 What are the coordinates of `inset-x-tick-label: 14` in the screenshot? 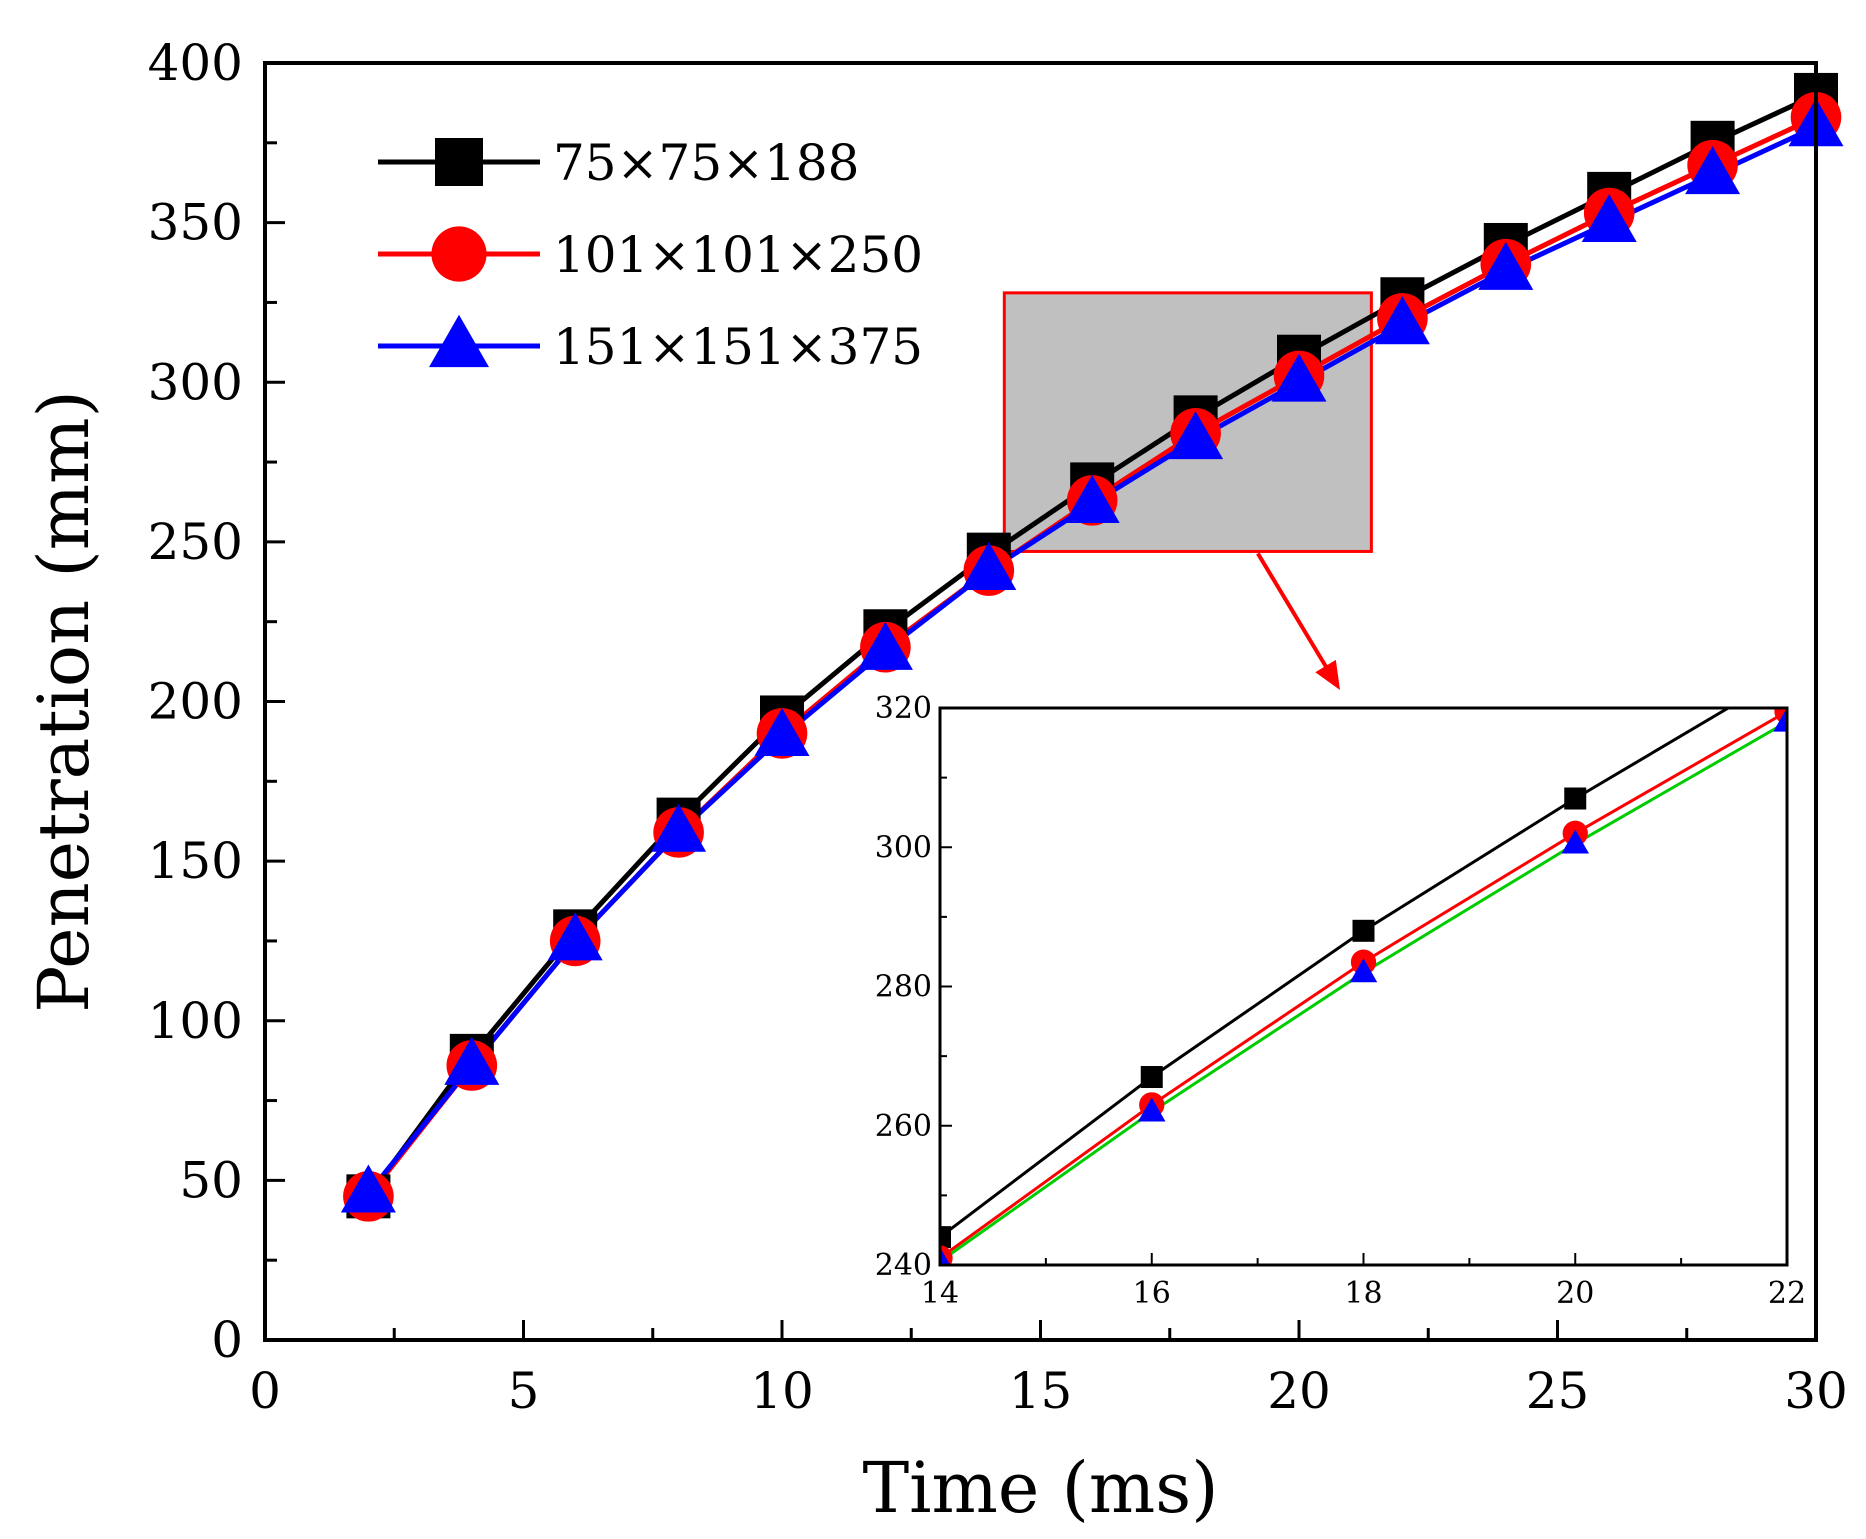 It's located at (940, 1293).